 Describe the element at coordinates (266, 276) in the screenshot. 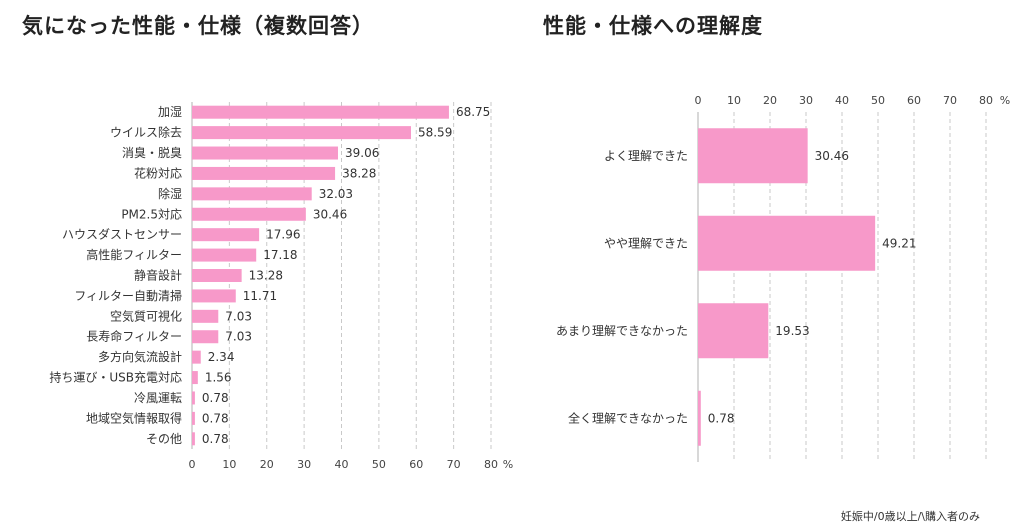

I see `data-label: 13.28` at that location.